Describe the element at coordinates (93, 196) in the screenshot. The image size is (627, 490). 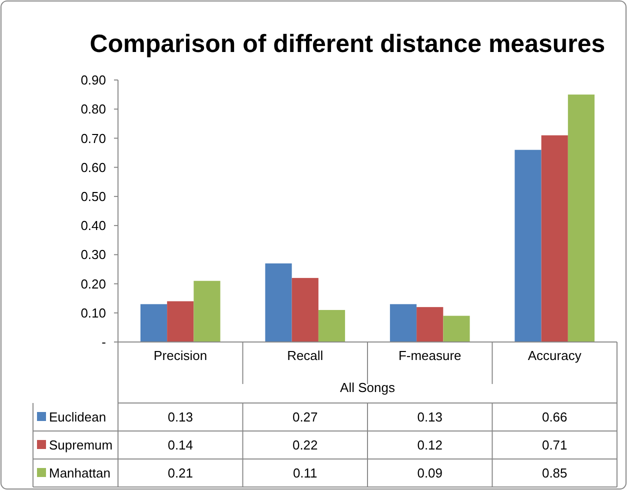
I see `y-tick-label: 0.50` at that location.